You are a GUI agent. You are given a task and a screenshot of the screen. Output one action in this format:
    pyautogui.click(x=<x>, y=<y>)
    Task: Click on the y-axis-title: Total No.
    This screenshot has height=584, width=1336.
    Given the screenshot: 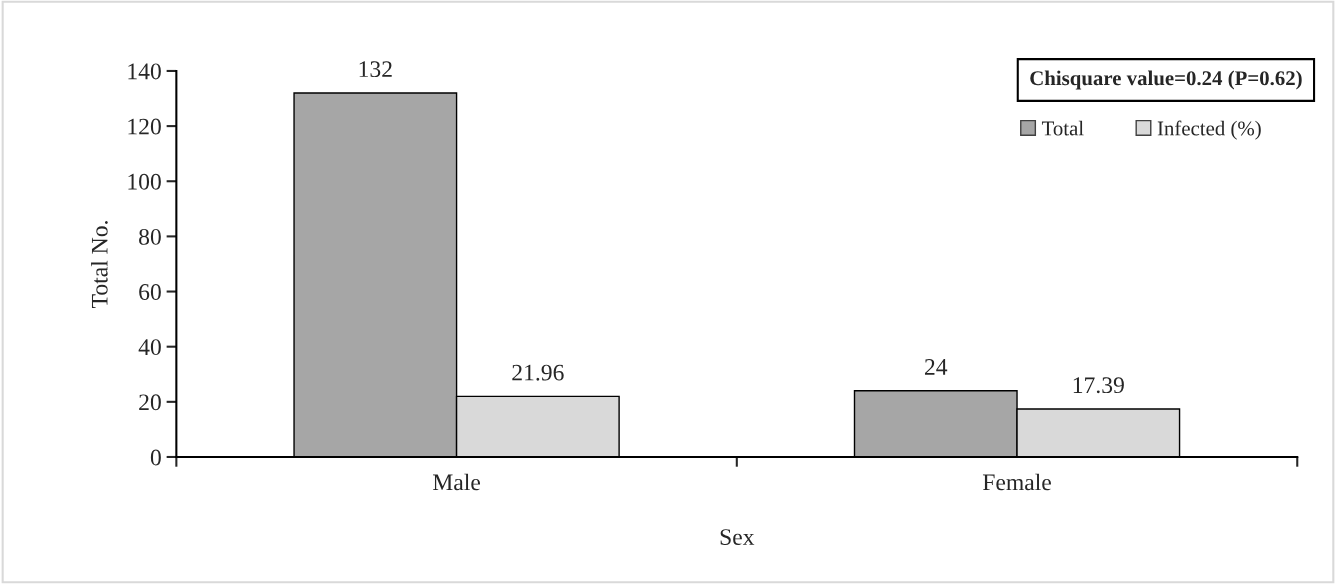 What is the action you would take?
    pyautogui.click(x=99, y=264)
    